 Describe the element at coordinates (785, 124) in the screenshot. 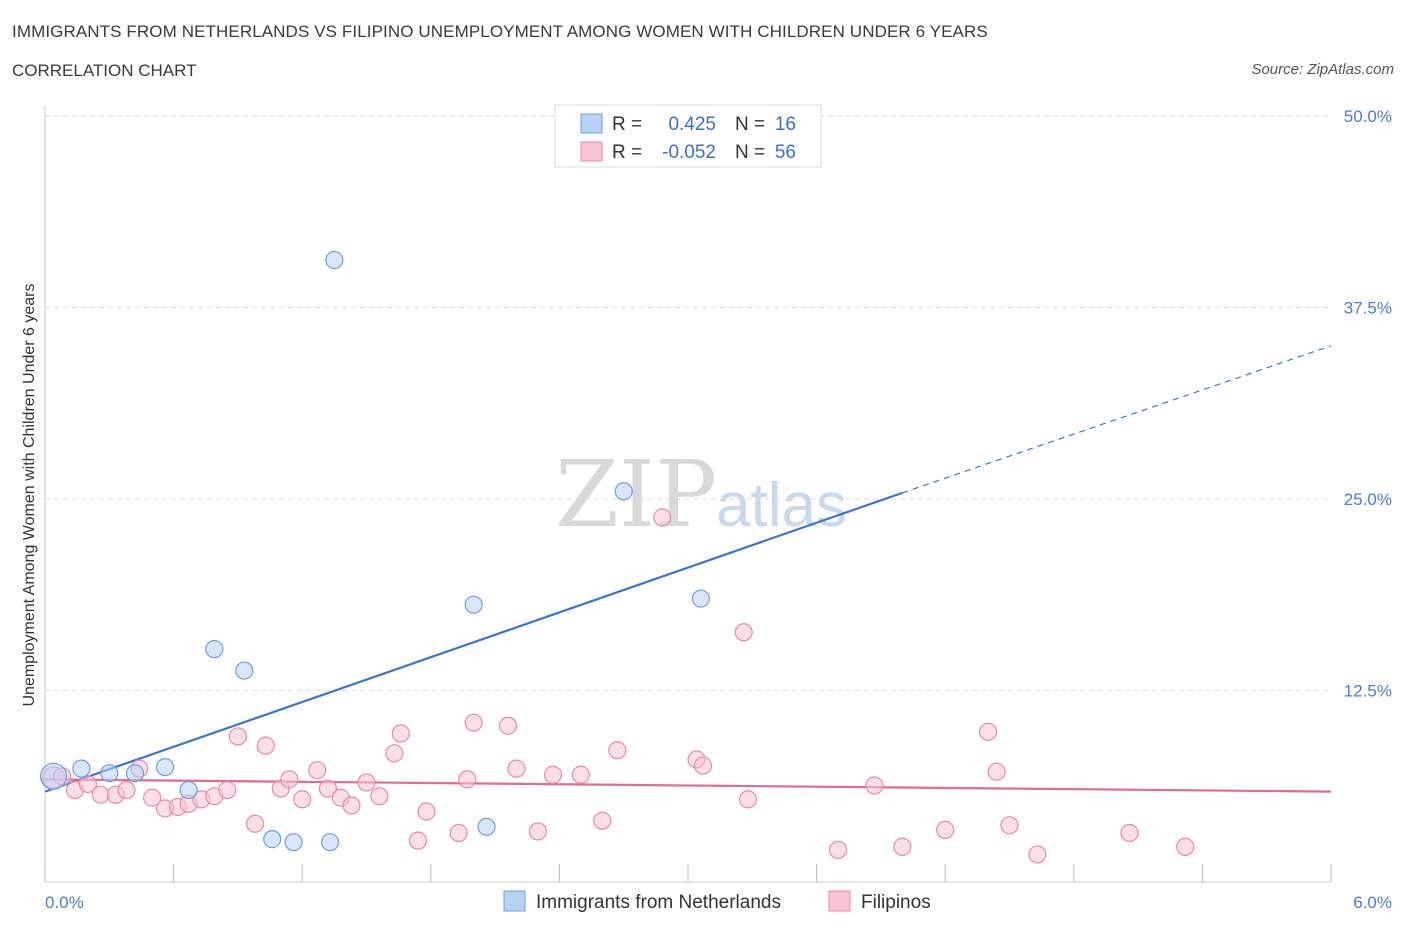

I see `legend-n-value: 16` at that location.